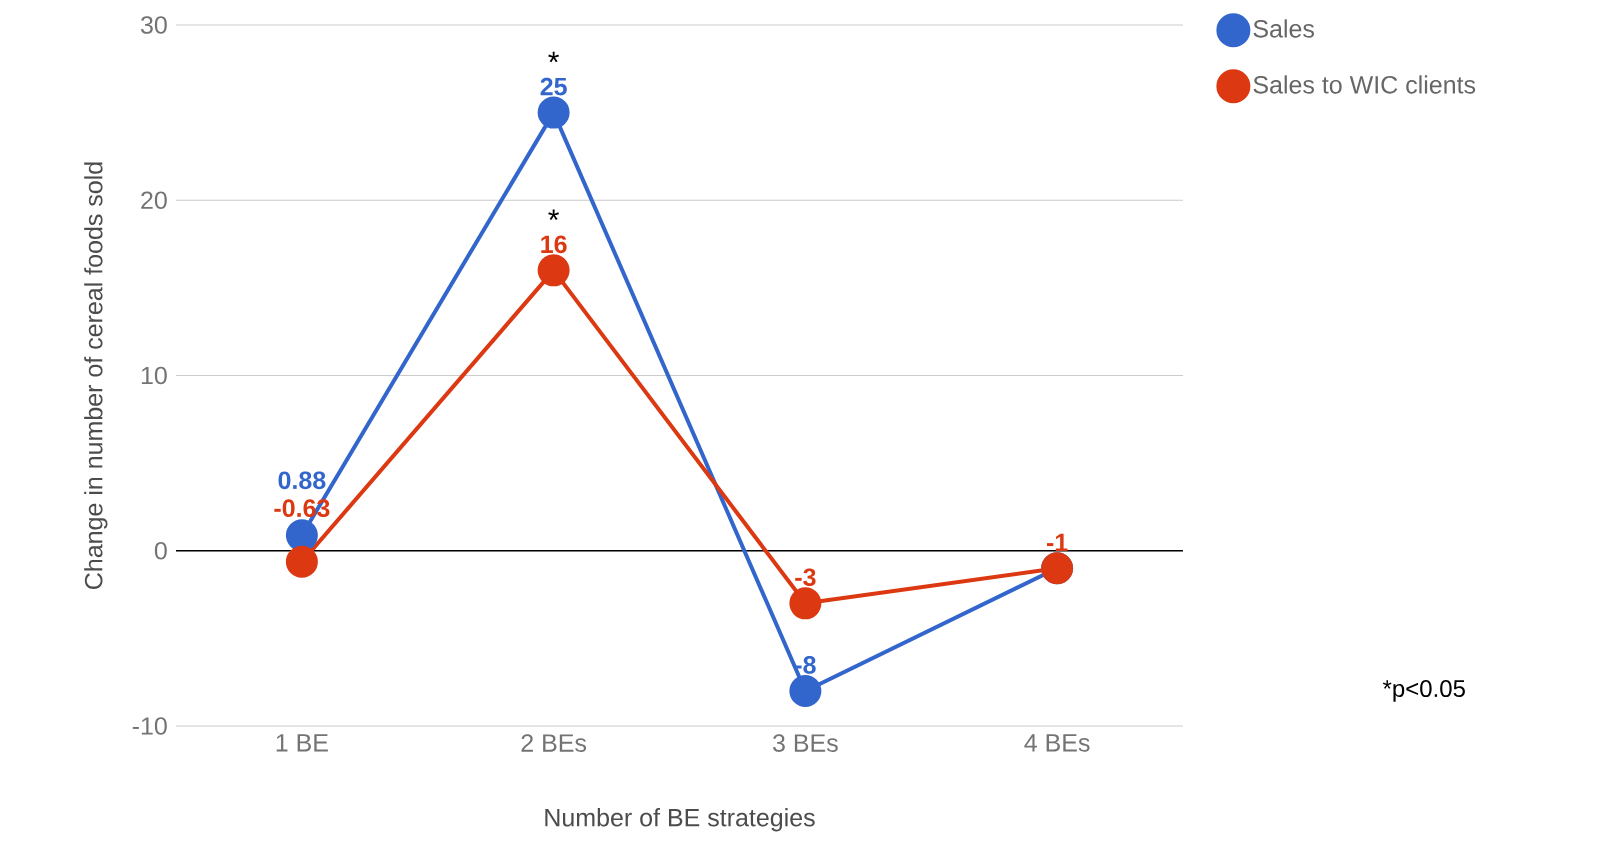 This screenshot has width=1620, height=864. I want to click on x-tick-label: 3 BEs, so click(805, 743).